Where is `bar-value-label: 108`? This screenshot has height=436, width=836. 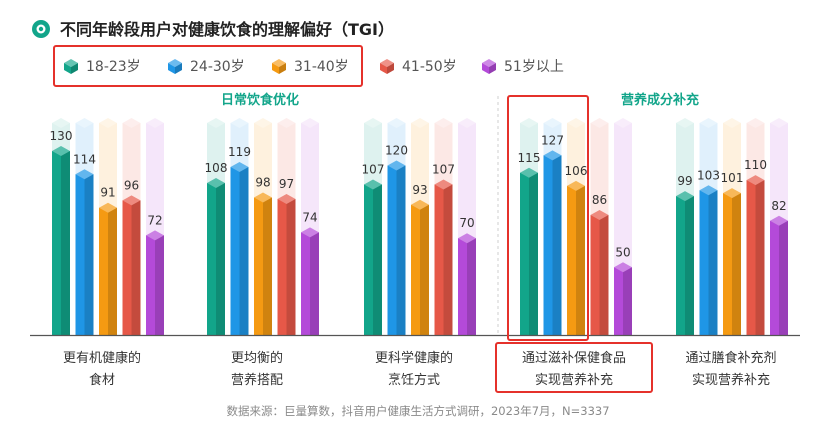 bar-value-label: 108 is located at coordinates (216, 168).